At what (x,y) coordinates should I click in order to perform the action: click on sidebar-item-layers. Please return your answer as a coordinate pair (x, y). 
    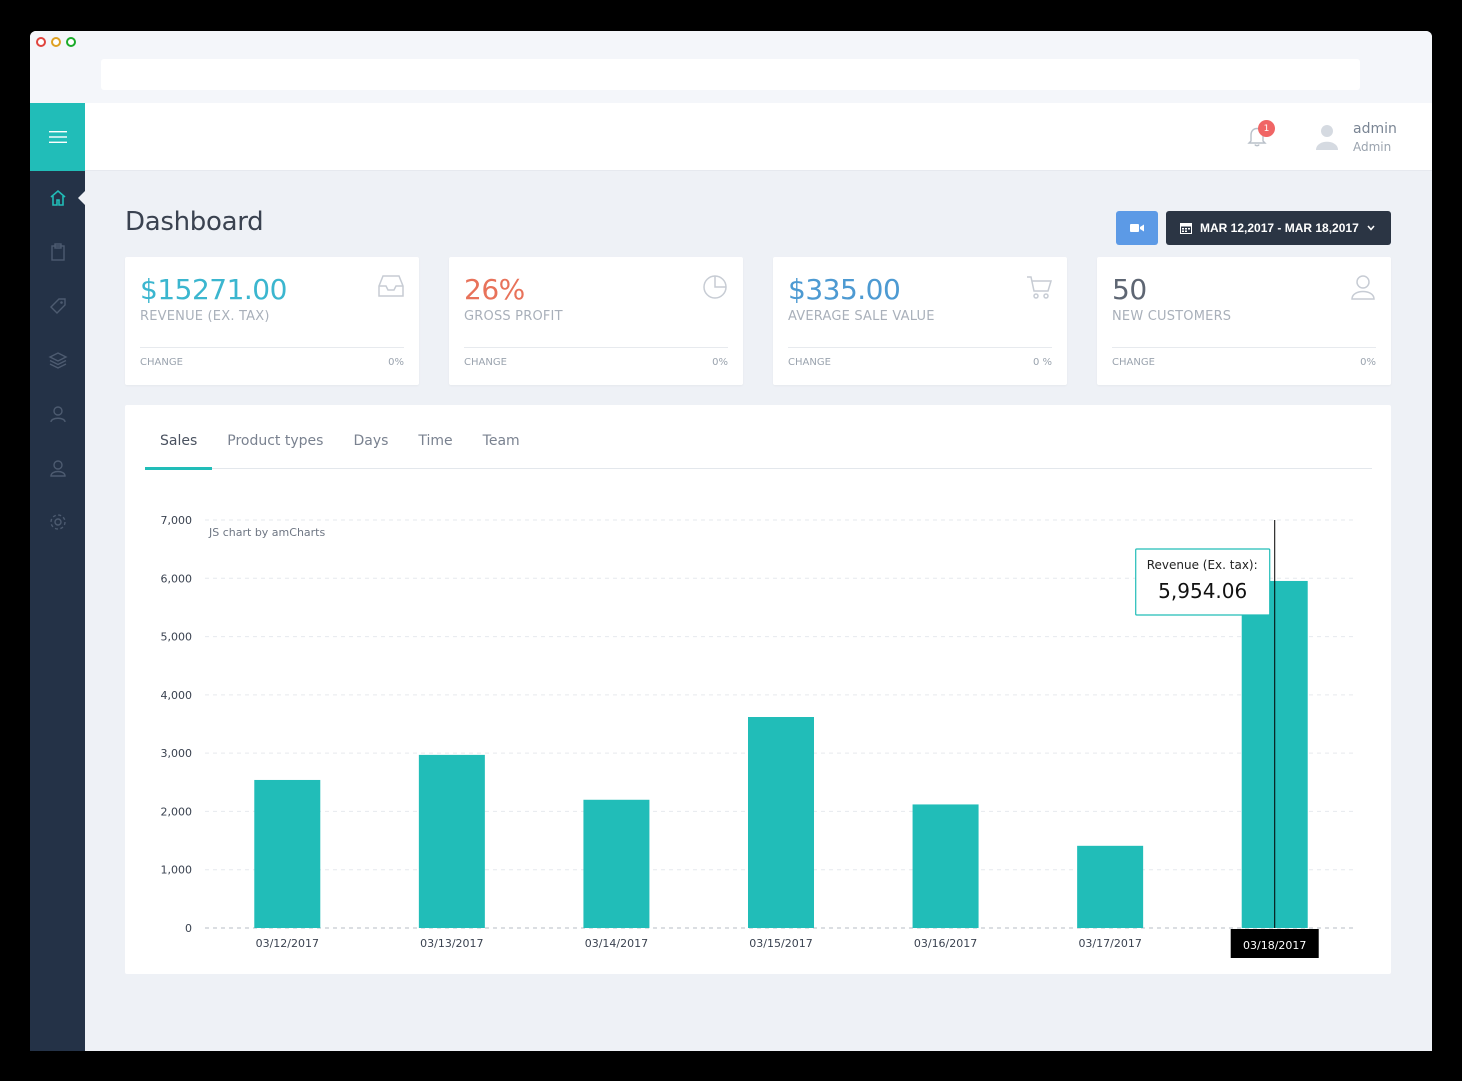
    Looking at the image, I should click on (57, 360).